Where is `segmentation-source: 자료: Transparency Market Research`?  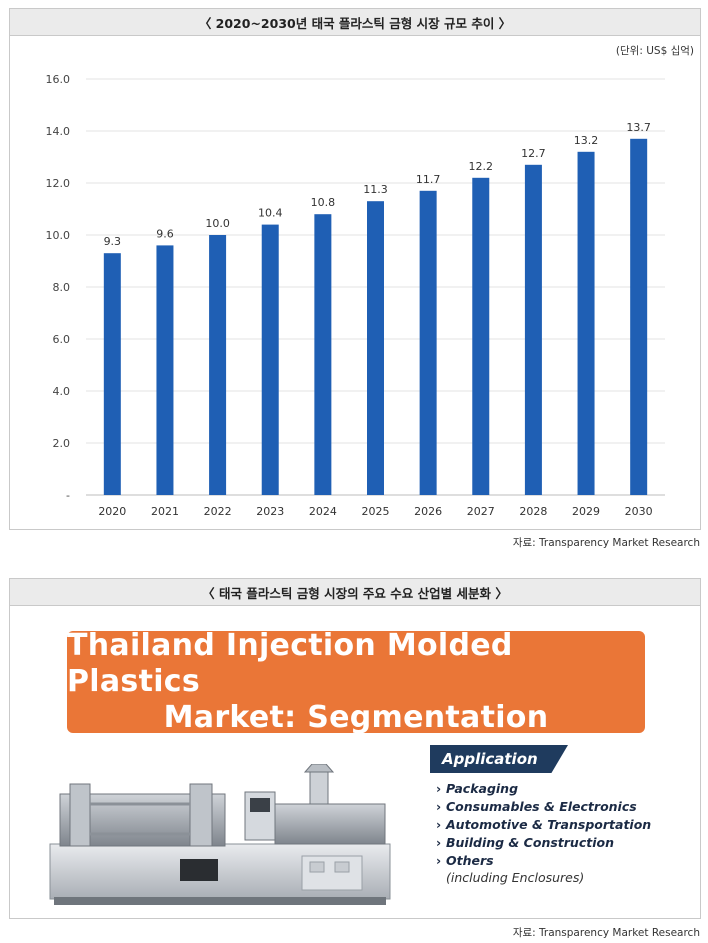
segmentation-source: 자료: Transparency Market Research is located at coordinates (606, 933).